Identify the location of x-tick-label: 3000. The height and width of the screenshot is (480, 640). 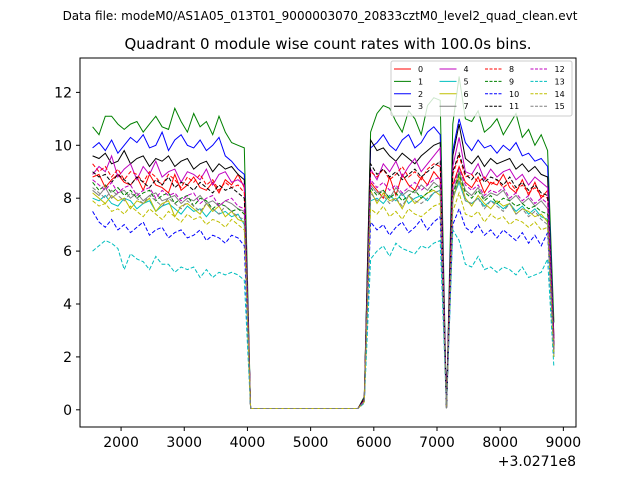
(184, 443).